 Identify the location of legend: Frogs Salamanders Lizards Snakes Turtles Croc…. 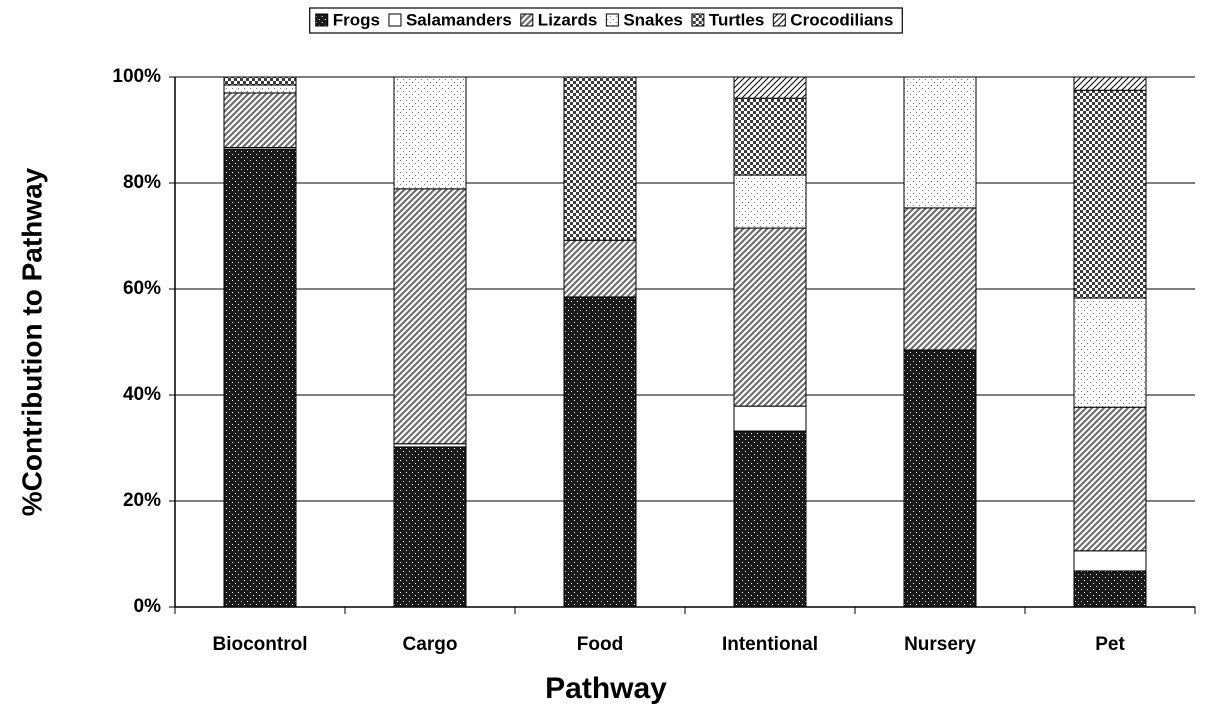
(604, 19).